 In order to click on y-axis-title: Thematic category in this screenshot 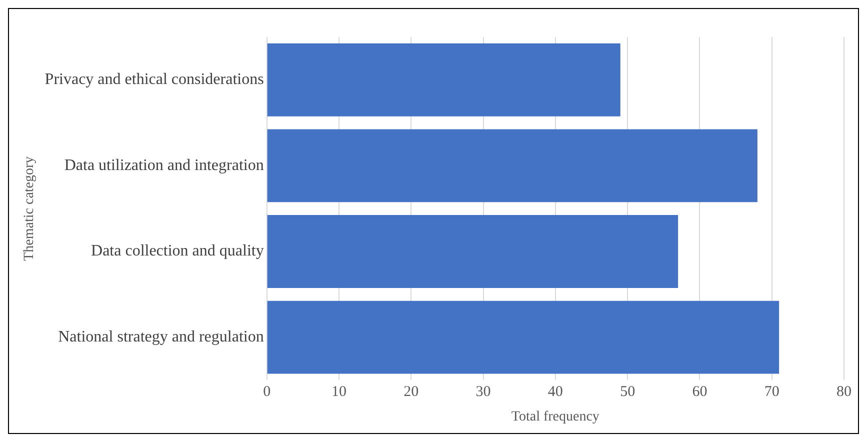, I will do `click(30, 208)`.